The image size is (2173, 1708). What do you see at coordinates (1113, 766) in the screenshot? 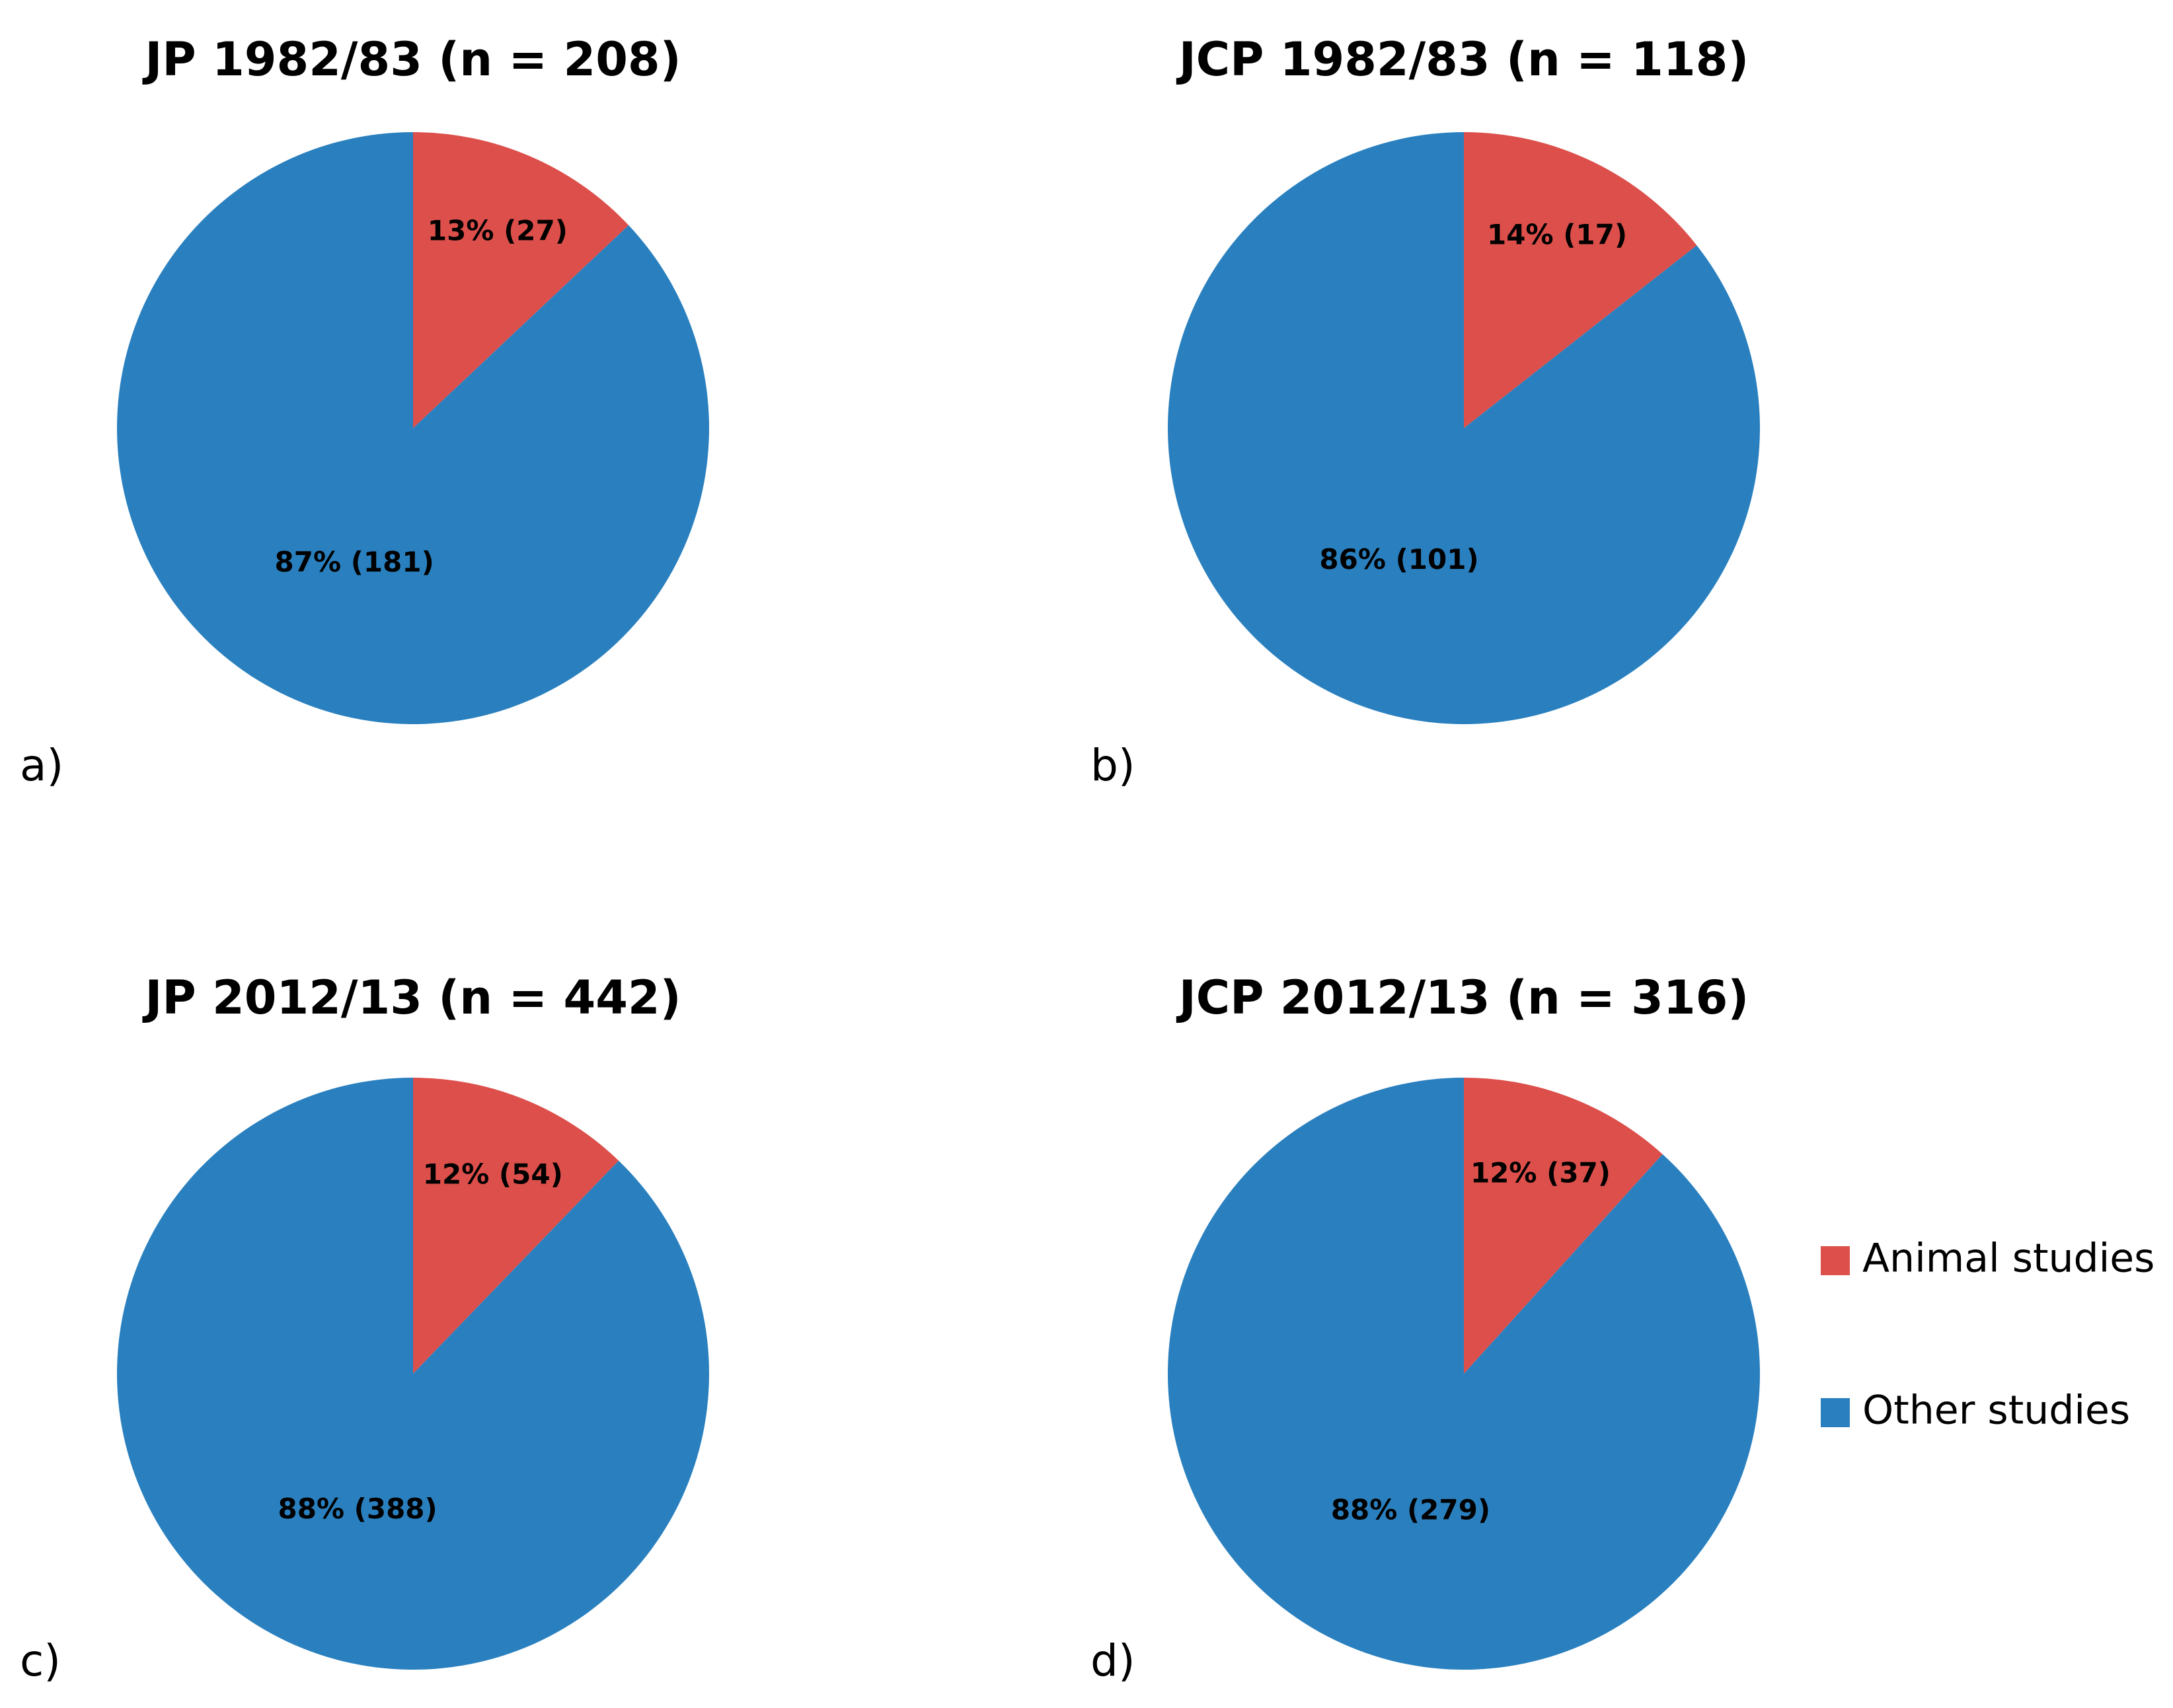
I see `panel-label: b)` at bounding box center [1113, 766].